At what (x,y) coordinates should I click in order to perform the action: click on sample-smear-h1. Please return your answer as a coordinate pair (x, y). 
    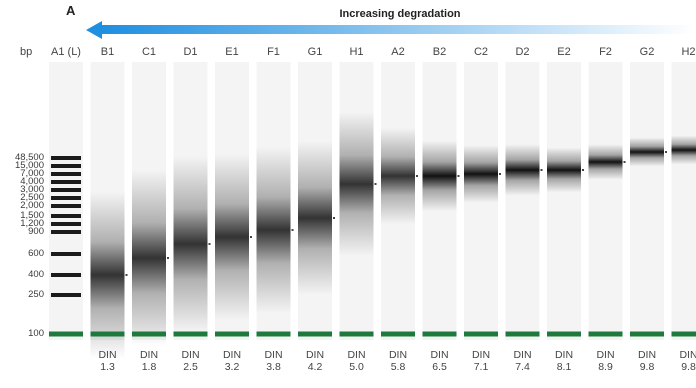
    Looking at the image, I should click on (356, 184).